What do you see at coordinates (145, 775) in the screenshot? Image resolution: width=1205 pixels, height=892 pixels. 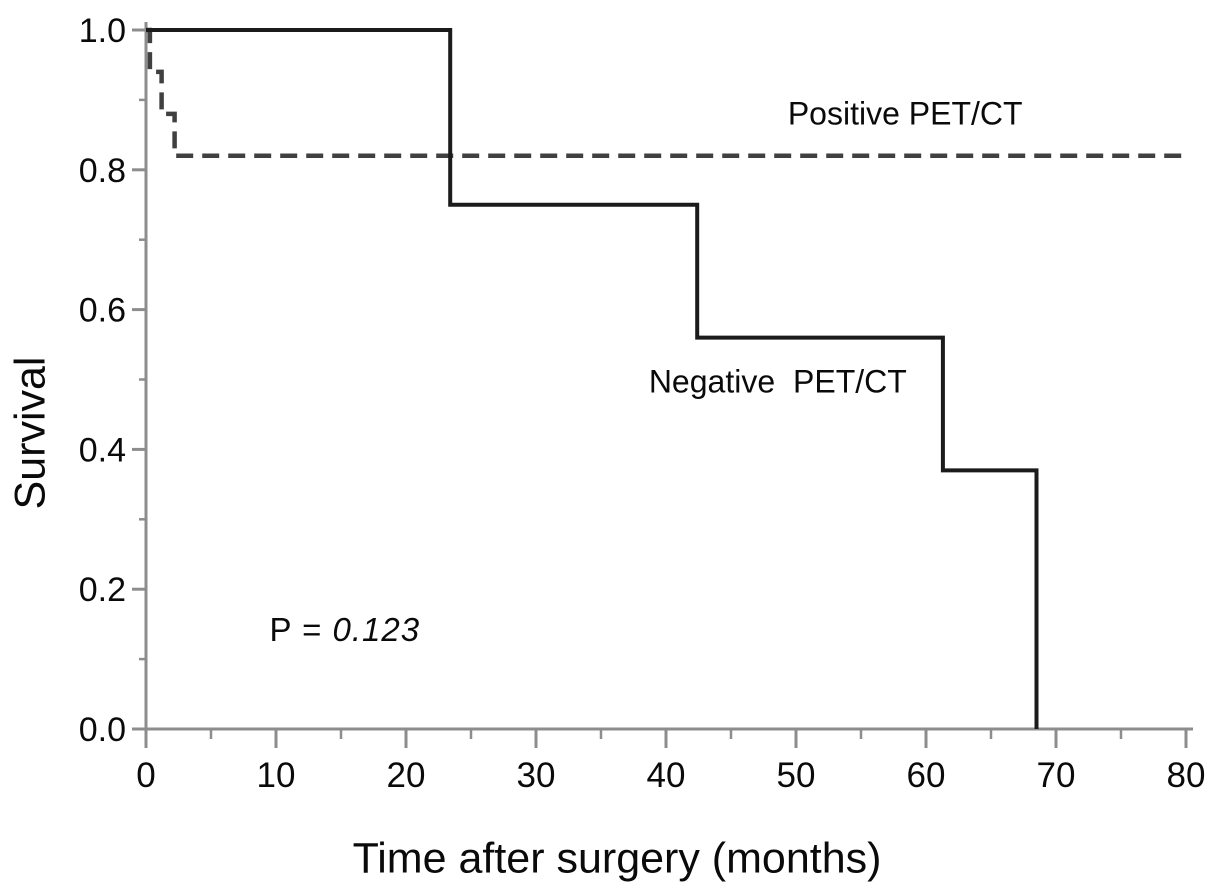 I see `x-tick-label: 0` at bounding box center [145, 775].